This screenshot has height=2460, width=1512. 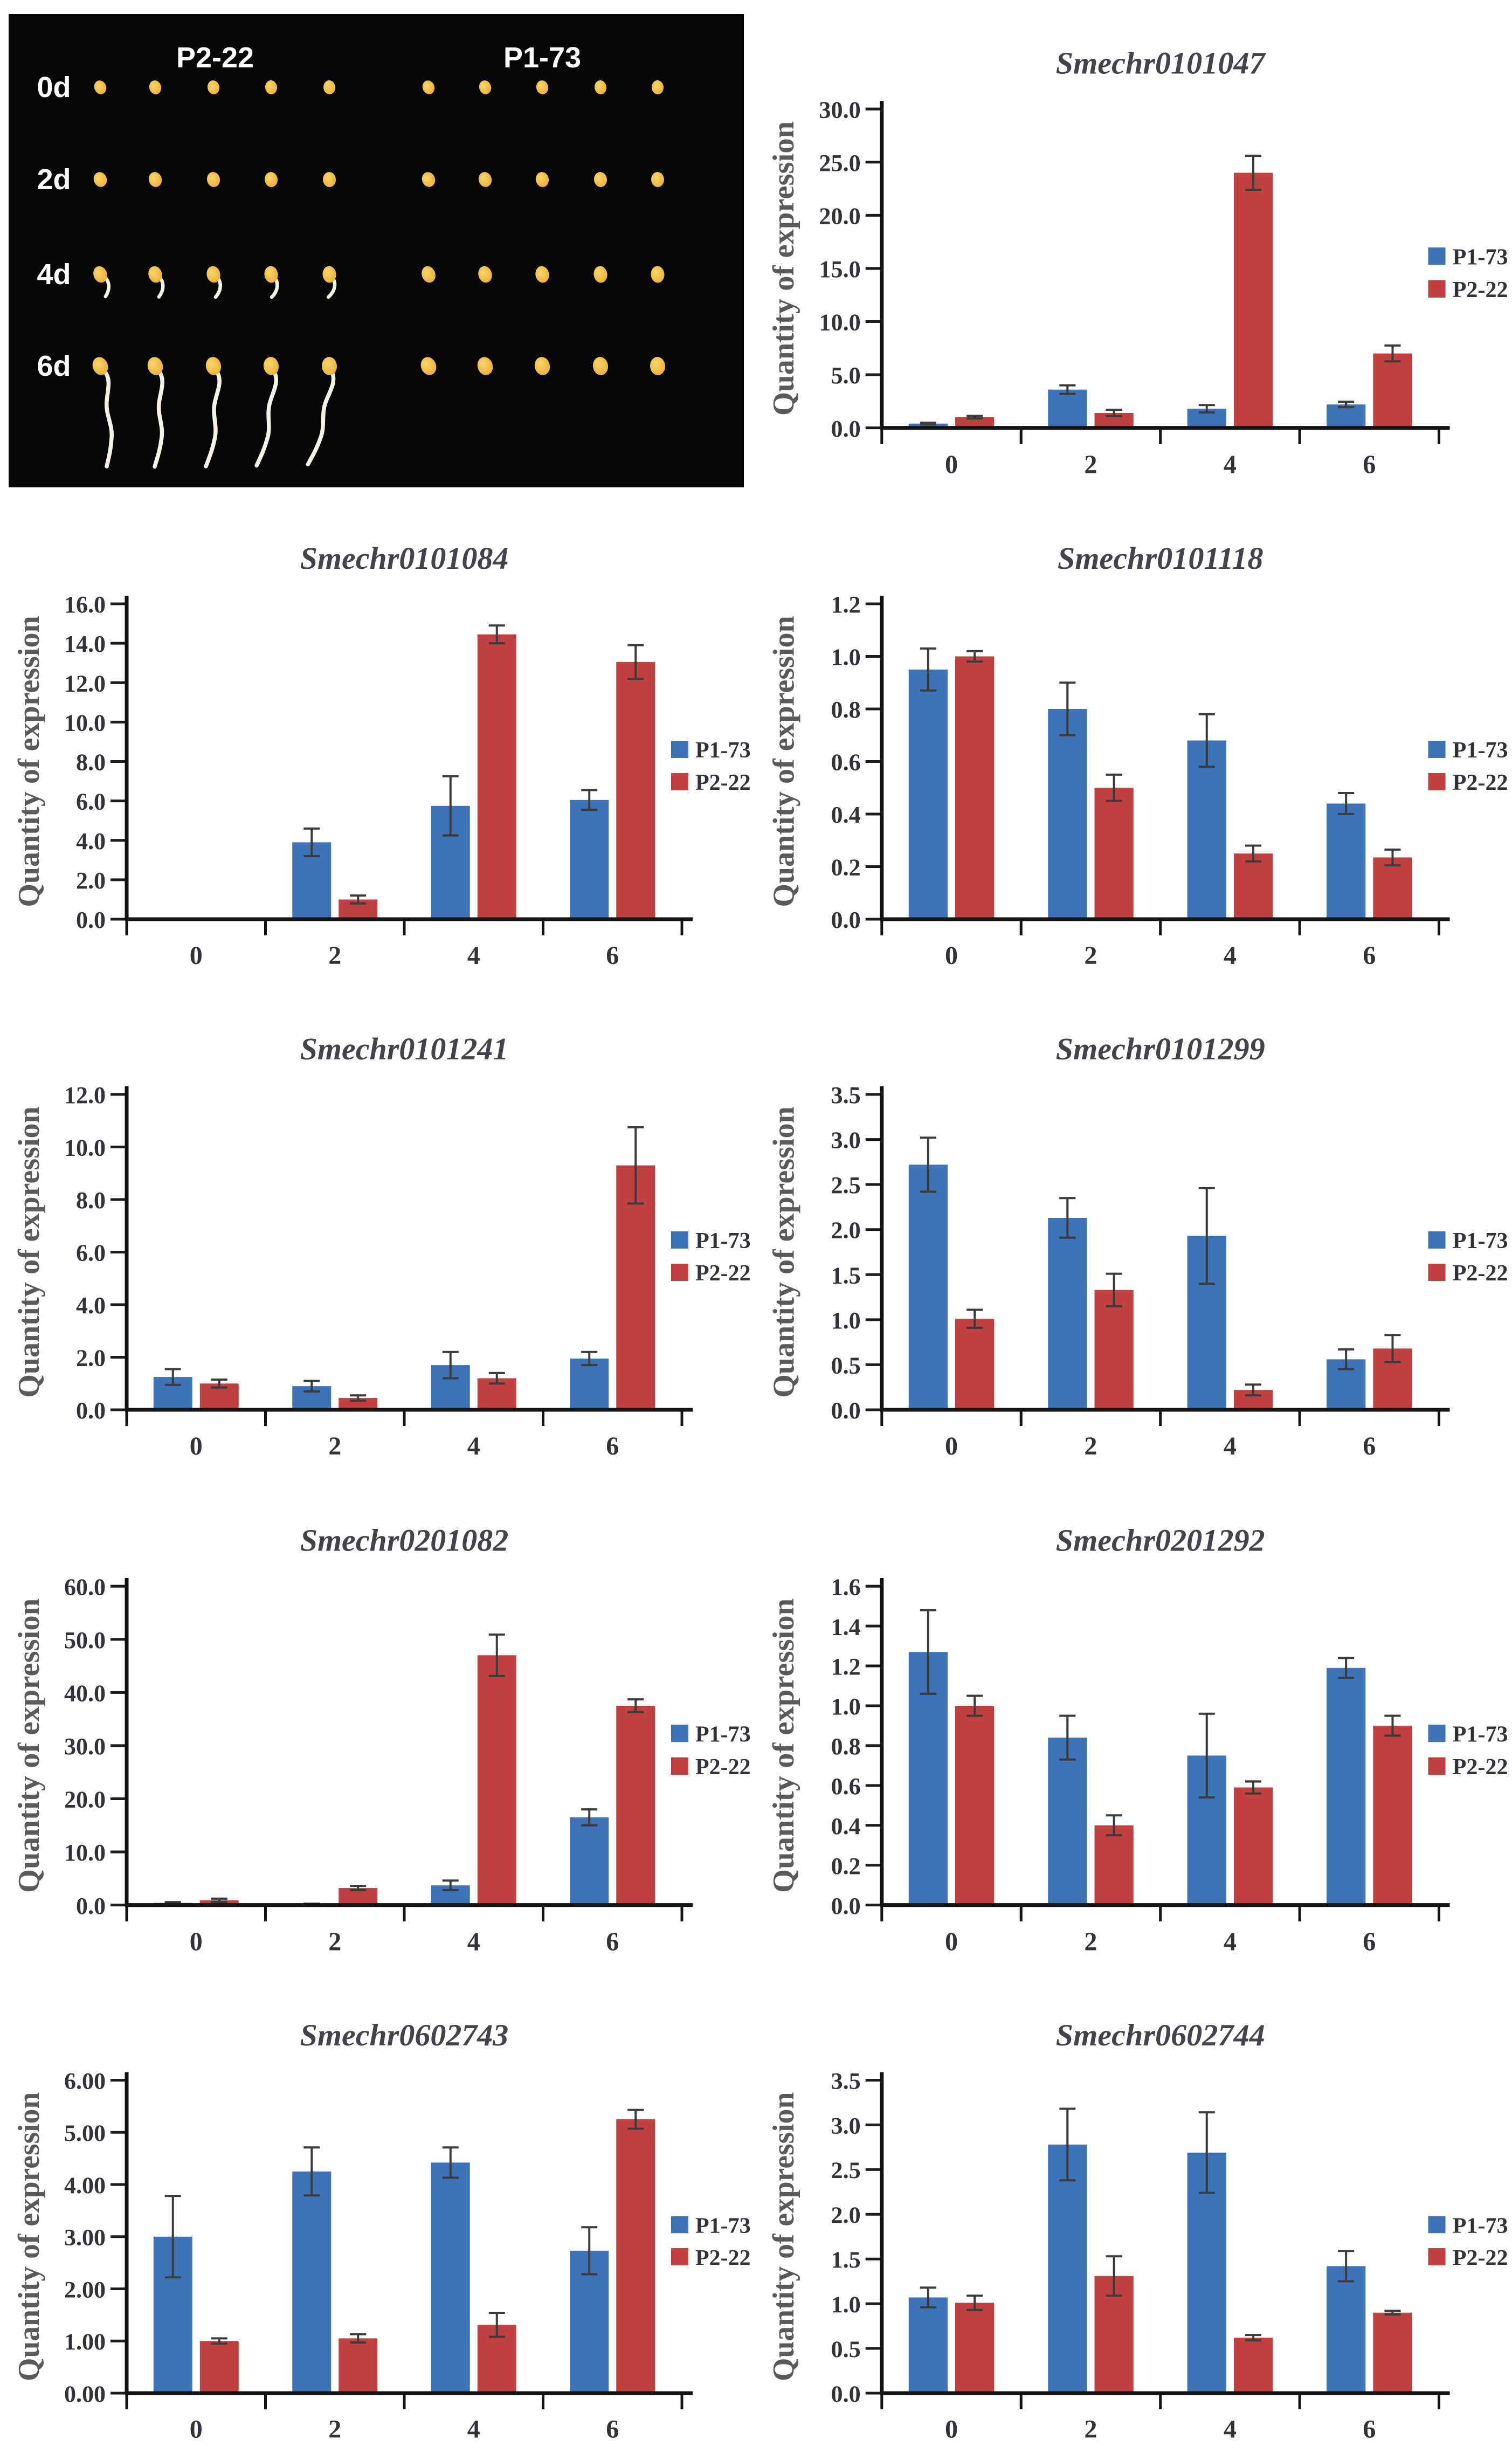 What do you see at coordinates (54, 180) in the screenshot?
I see `row-label-2d: 2d` at bounding box center [54, 180].